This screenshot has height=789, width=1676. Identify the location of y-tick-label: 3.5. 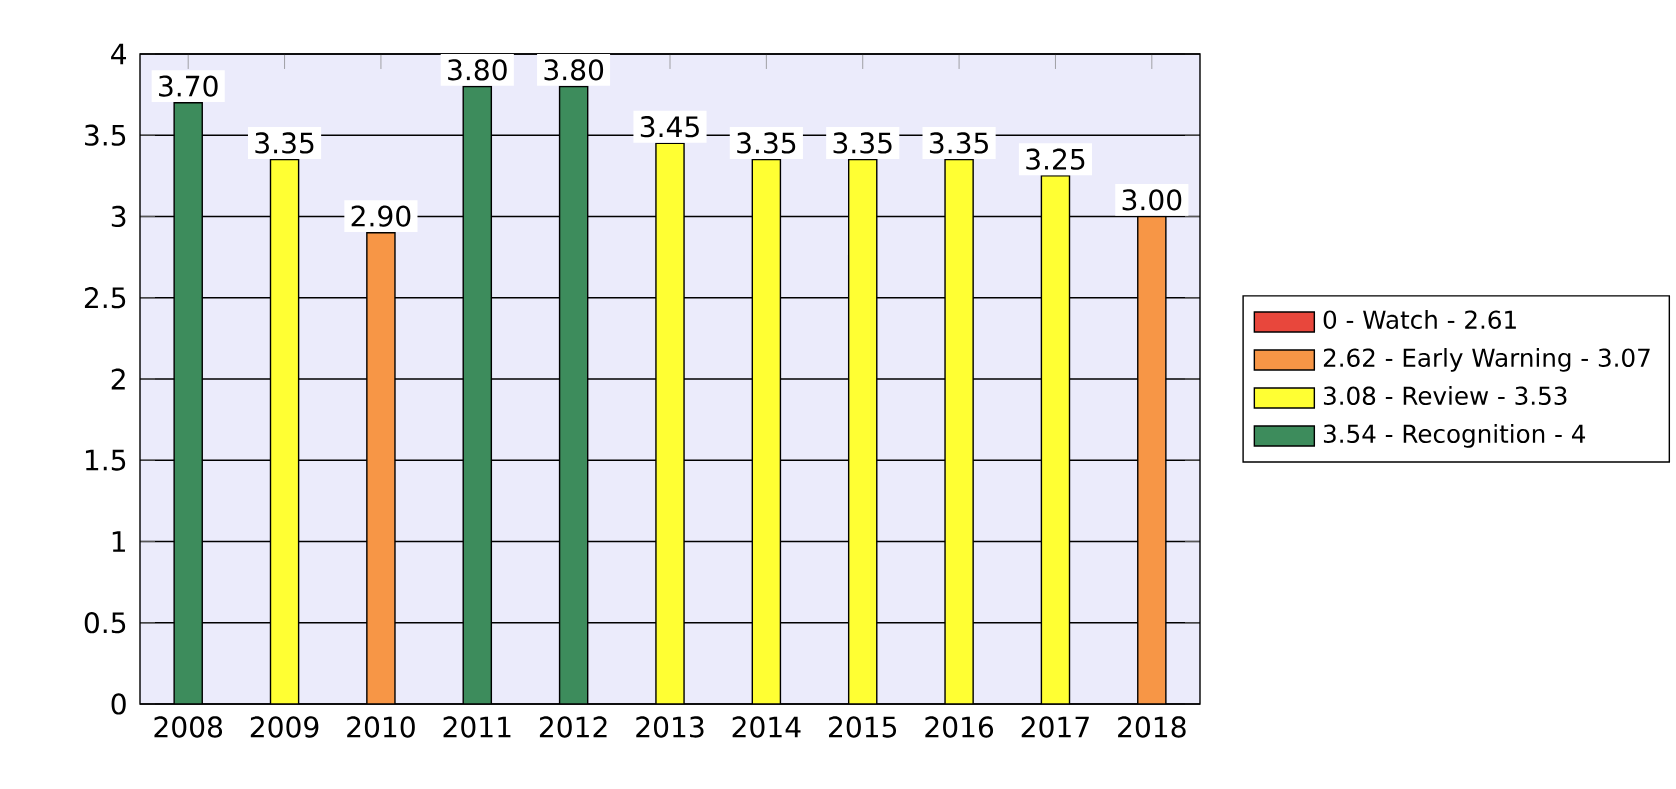
(105, 135).